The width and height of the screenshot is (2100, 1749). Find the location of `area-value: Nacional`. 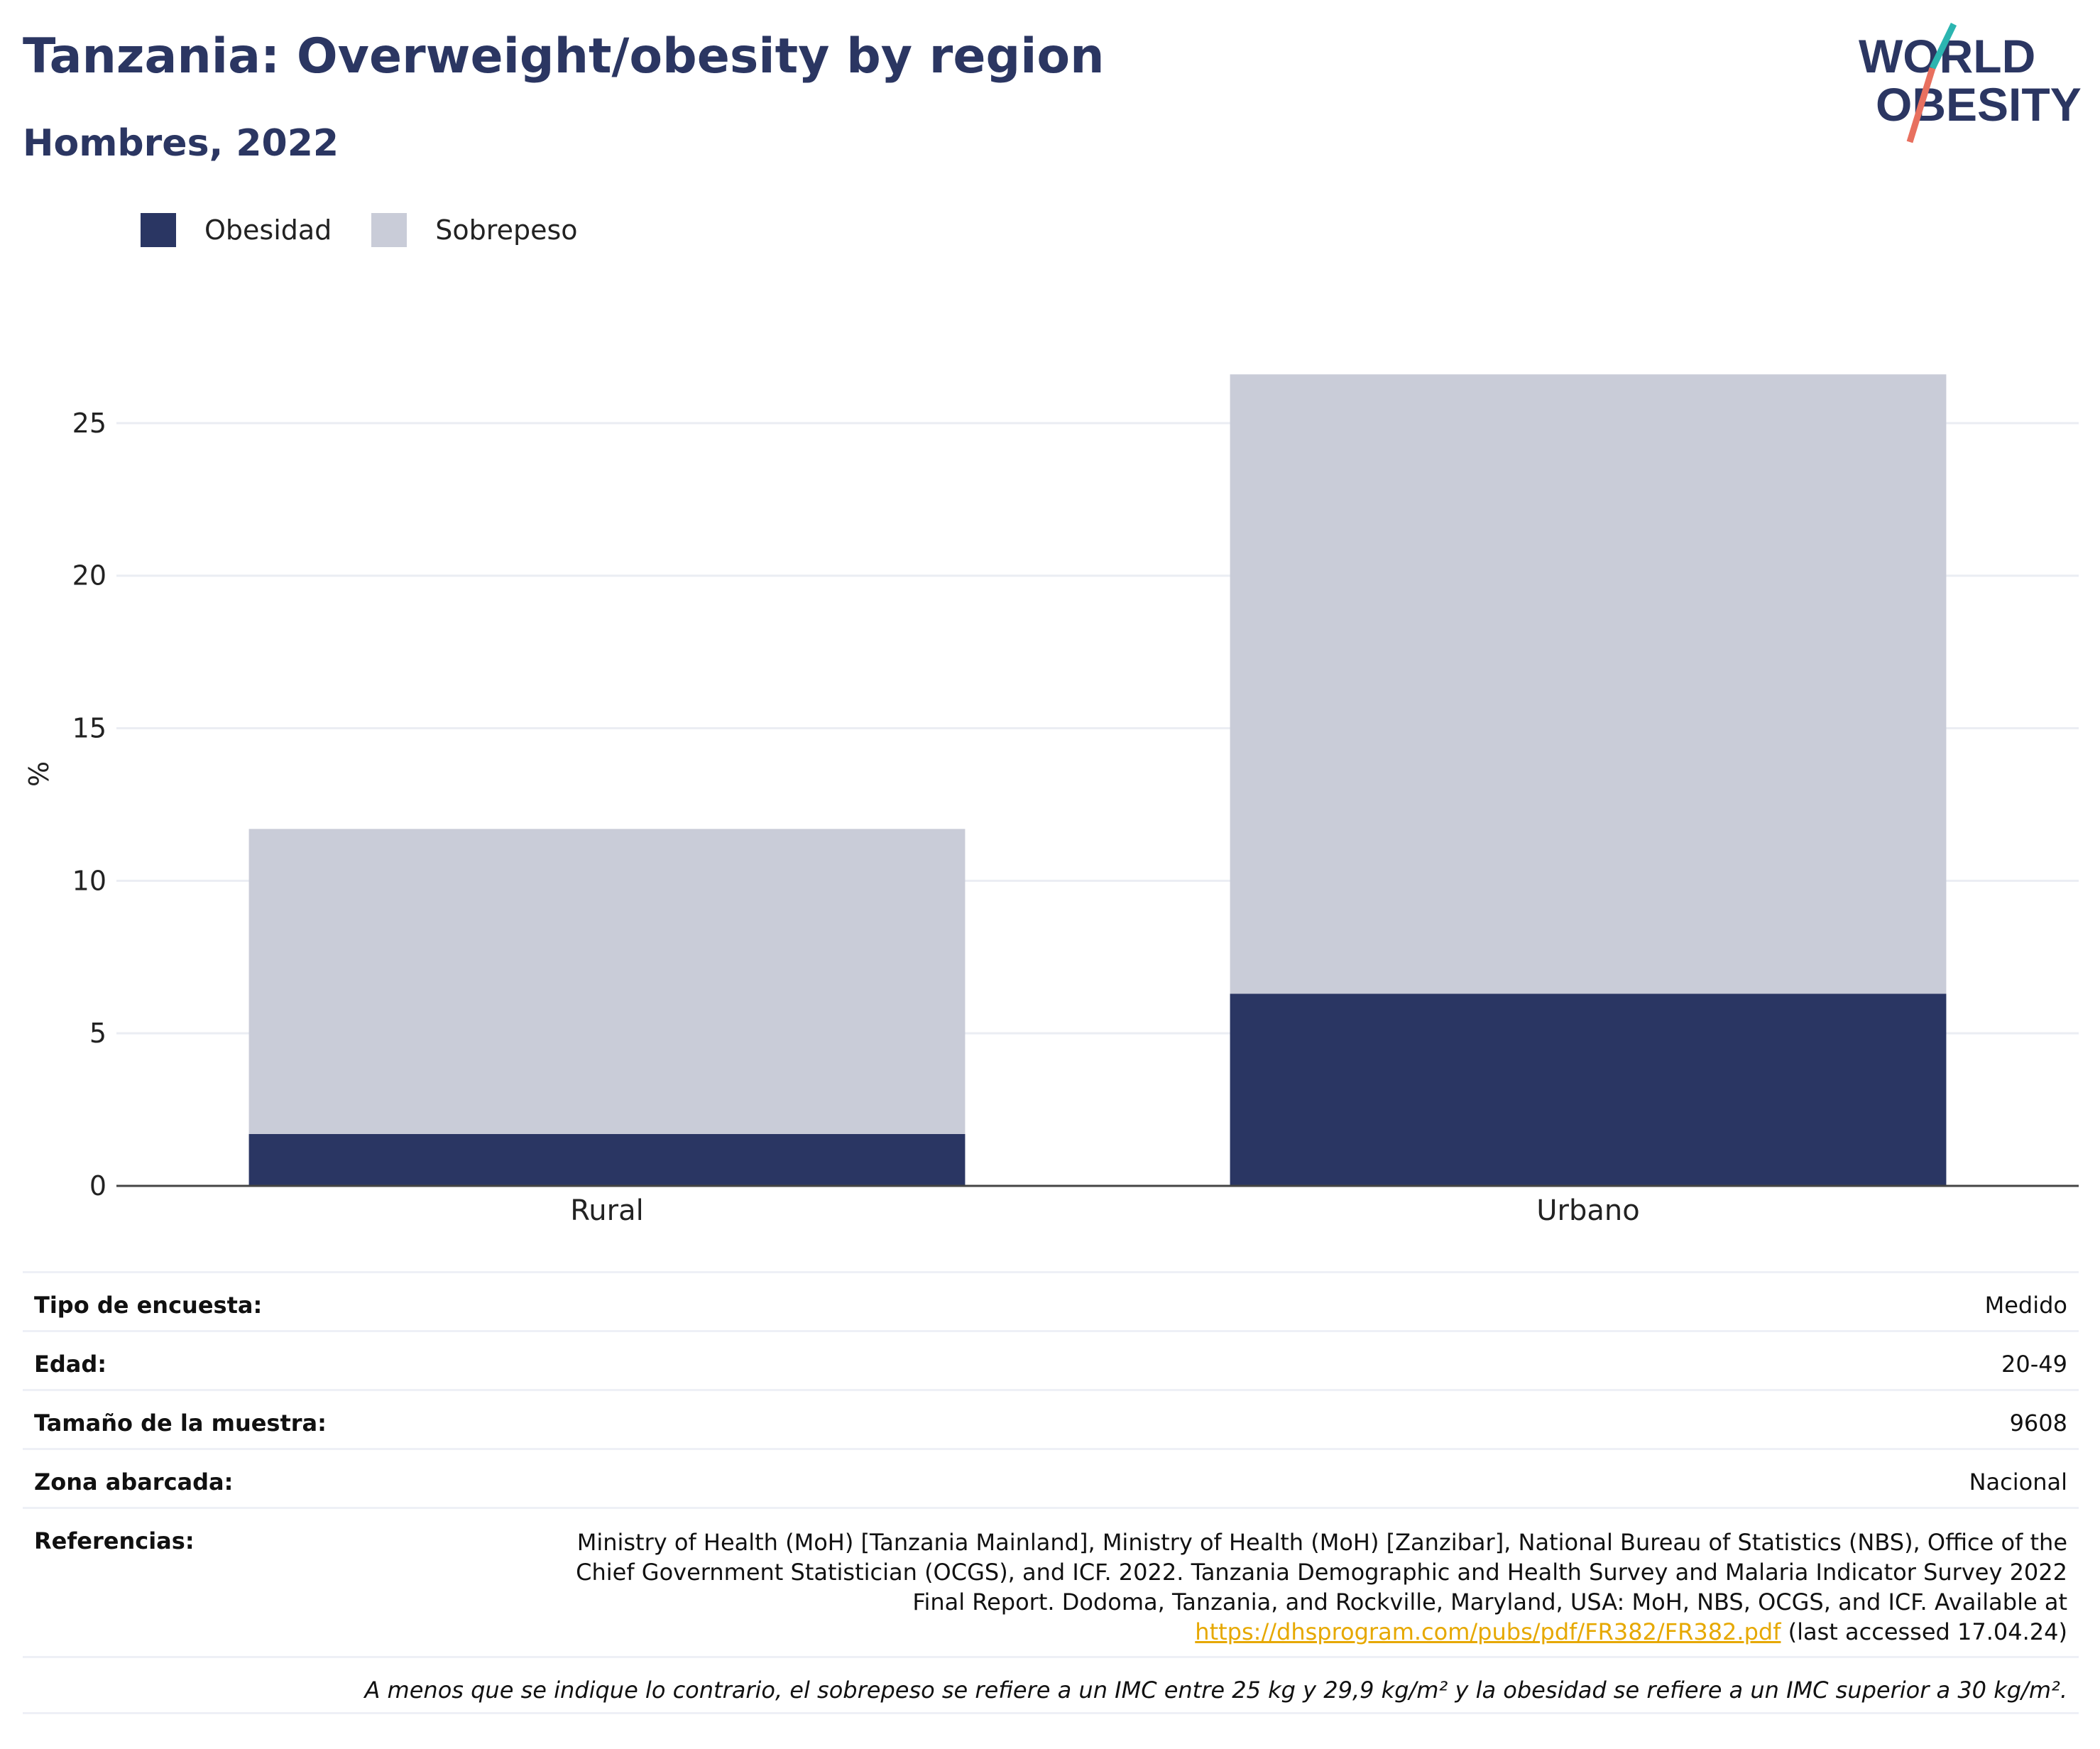

area-value: Nacional is located at coordinates (2018, 1482).